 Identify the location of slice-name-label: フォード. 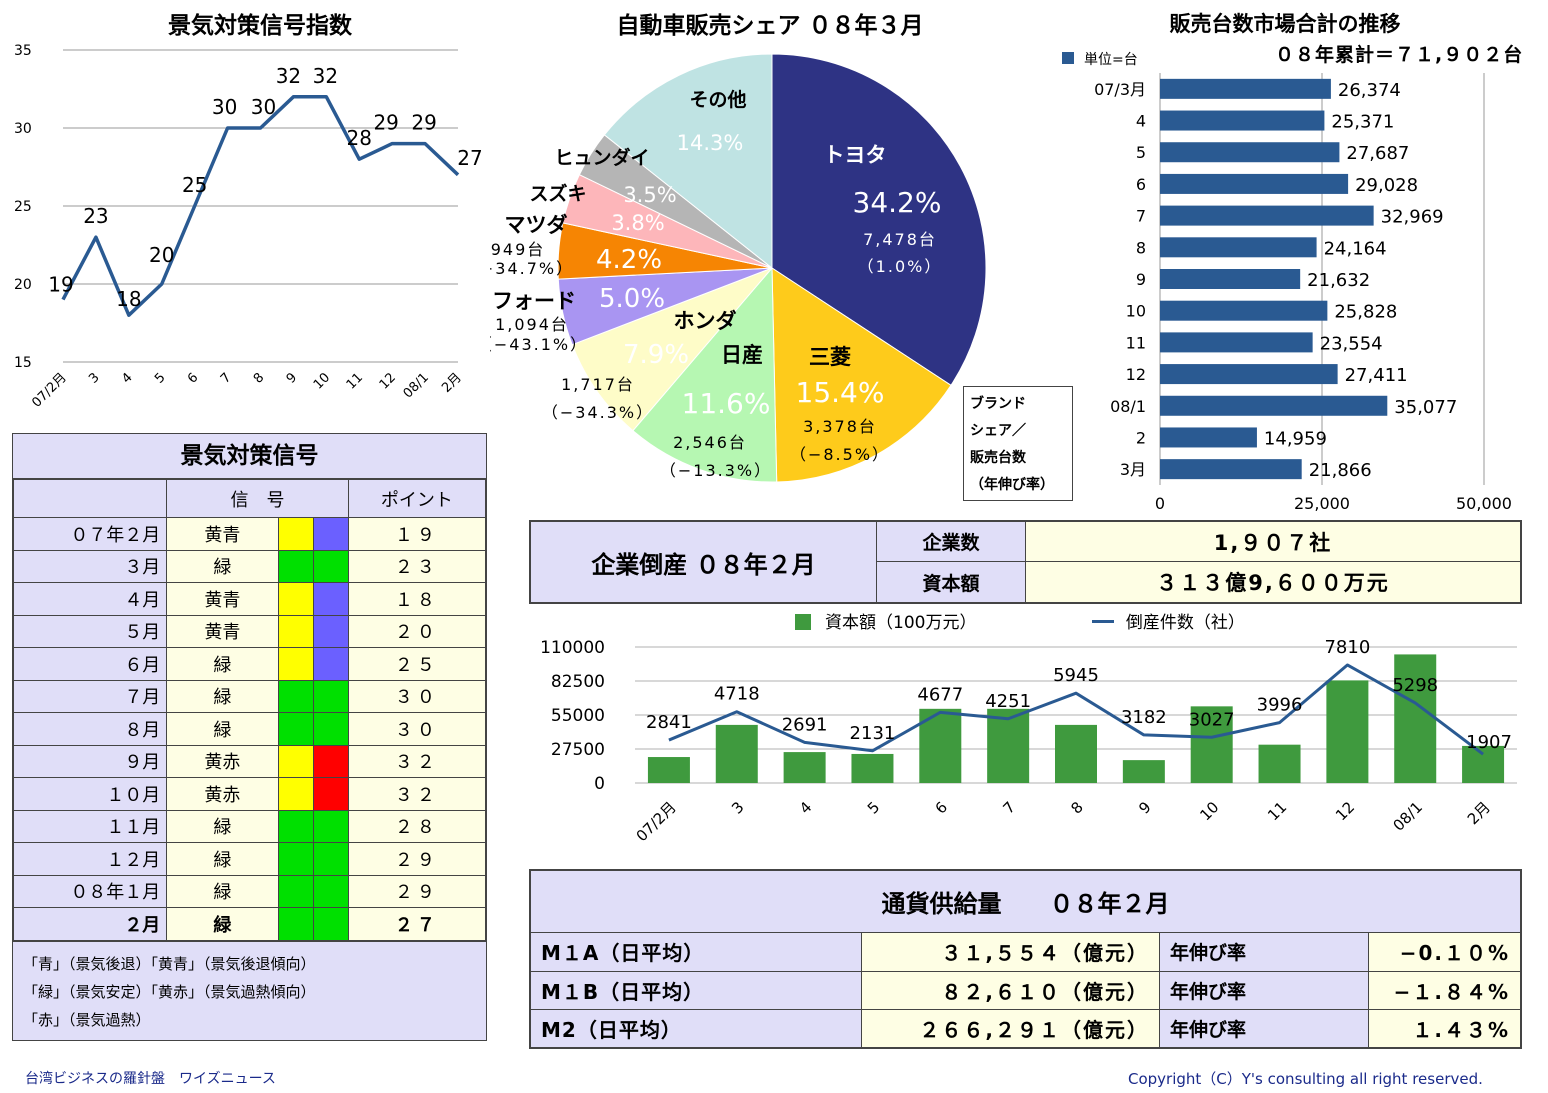
(534, 301).